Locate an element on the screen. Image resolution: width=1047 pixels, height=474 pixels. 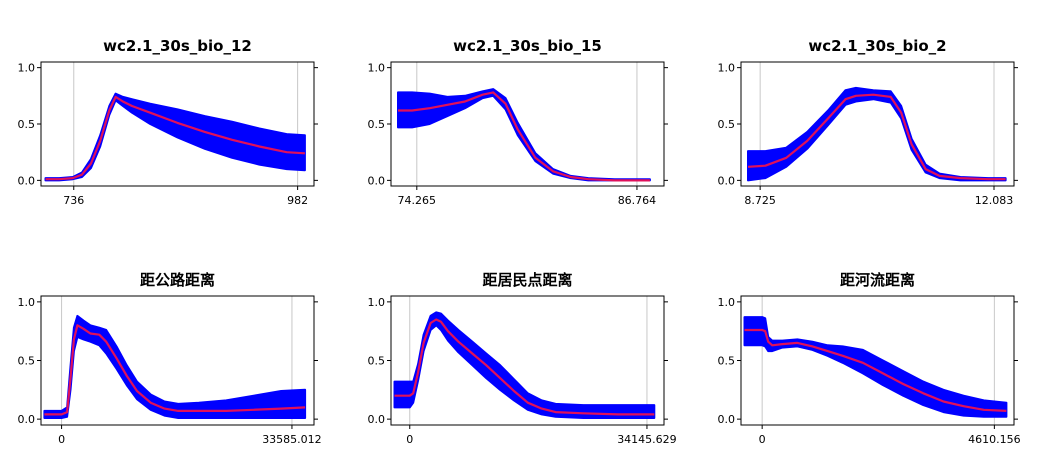
chart-panel-3: wc2.1_30s_bio_2 0.0 0.5 1.0 8.725 12.083 is located at coordinates (868, 122).